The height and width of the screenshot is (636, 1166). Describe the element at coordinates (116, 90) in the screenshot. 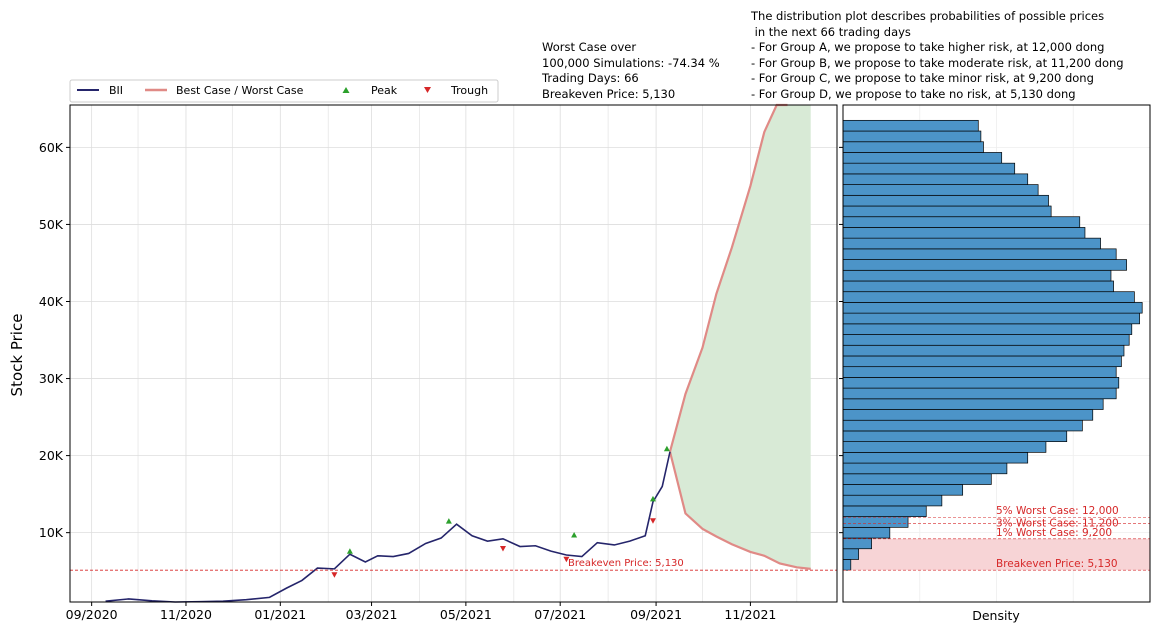

I see `legend-bii-label: BII` at that location.